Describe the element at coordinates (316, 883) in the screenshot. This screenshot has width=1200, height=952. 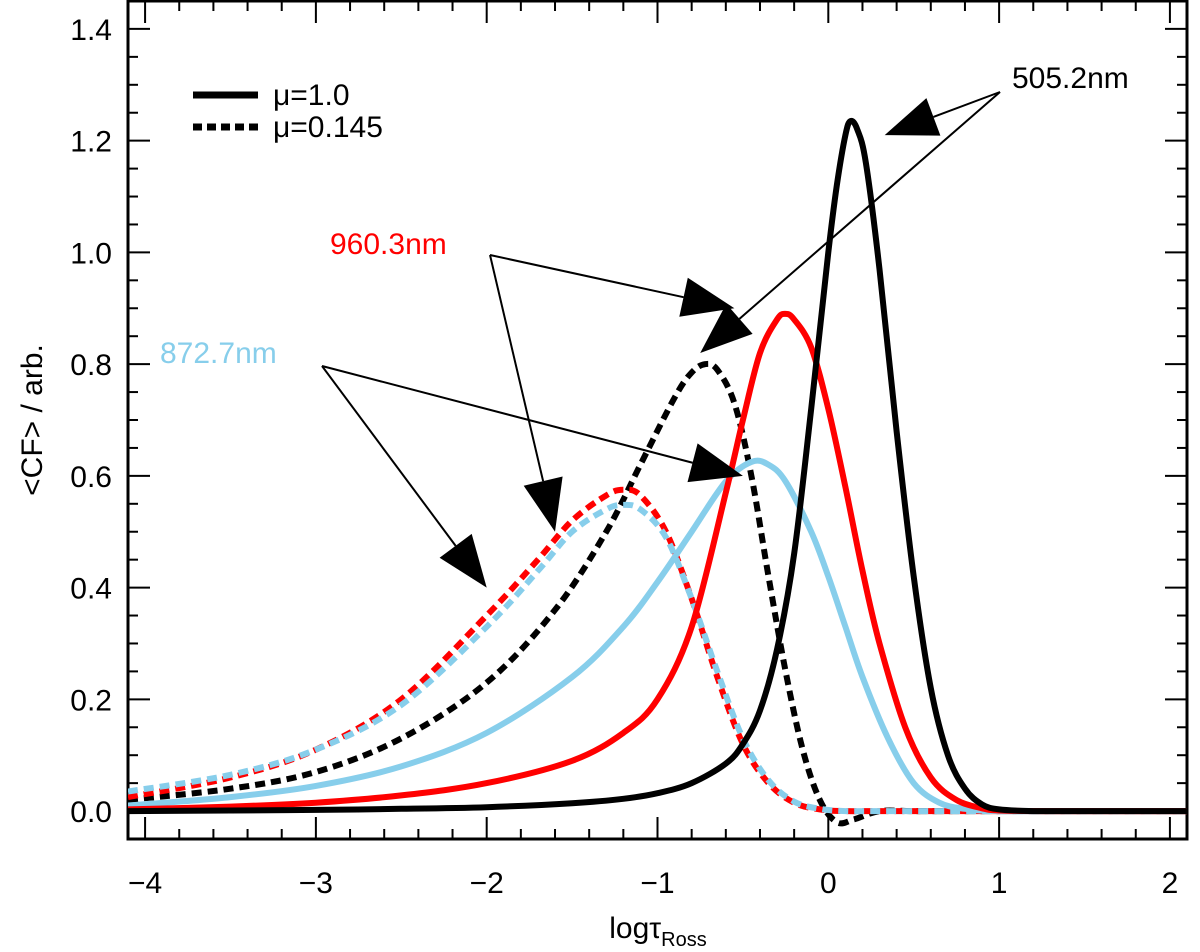
I see `x-tick-label: −3` at that location.